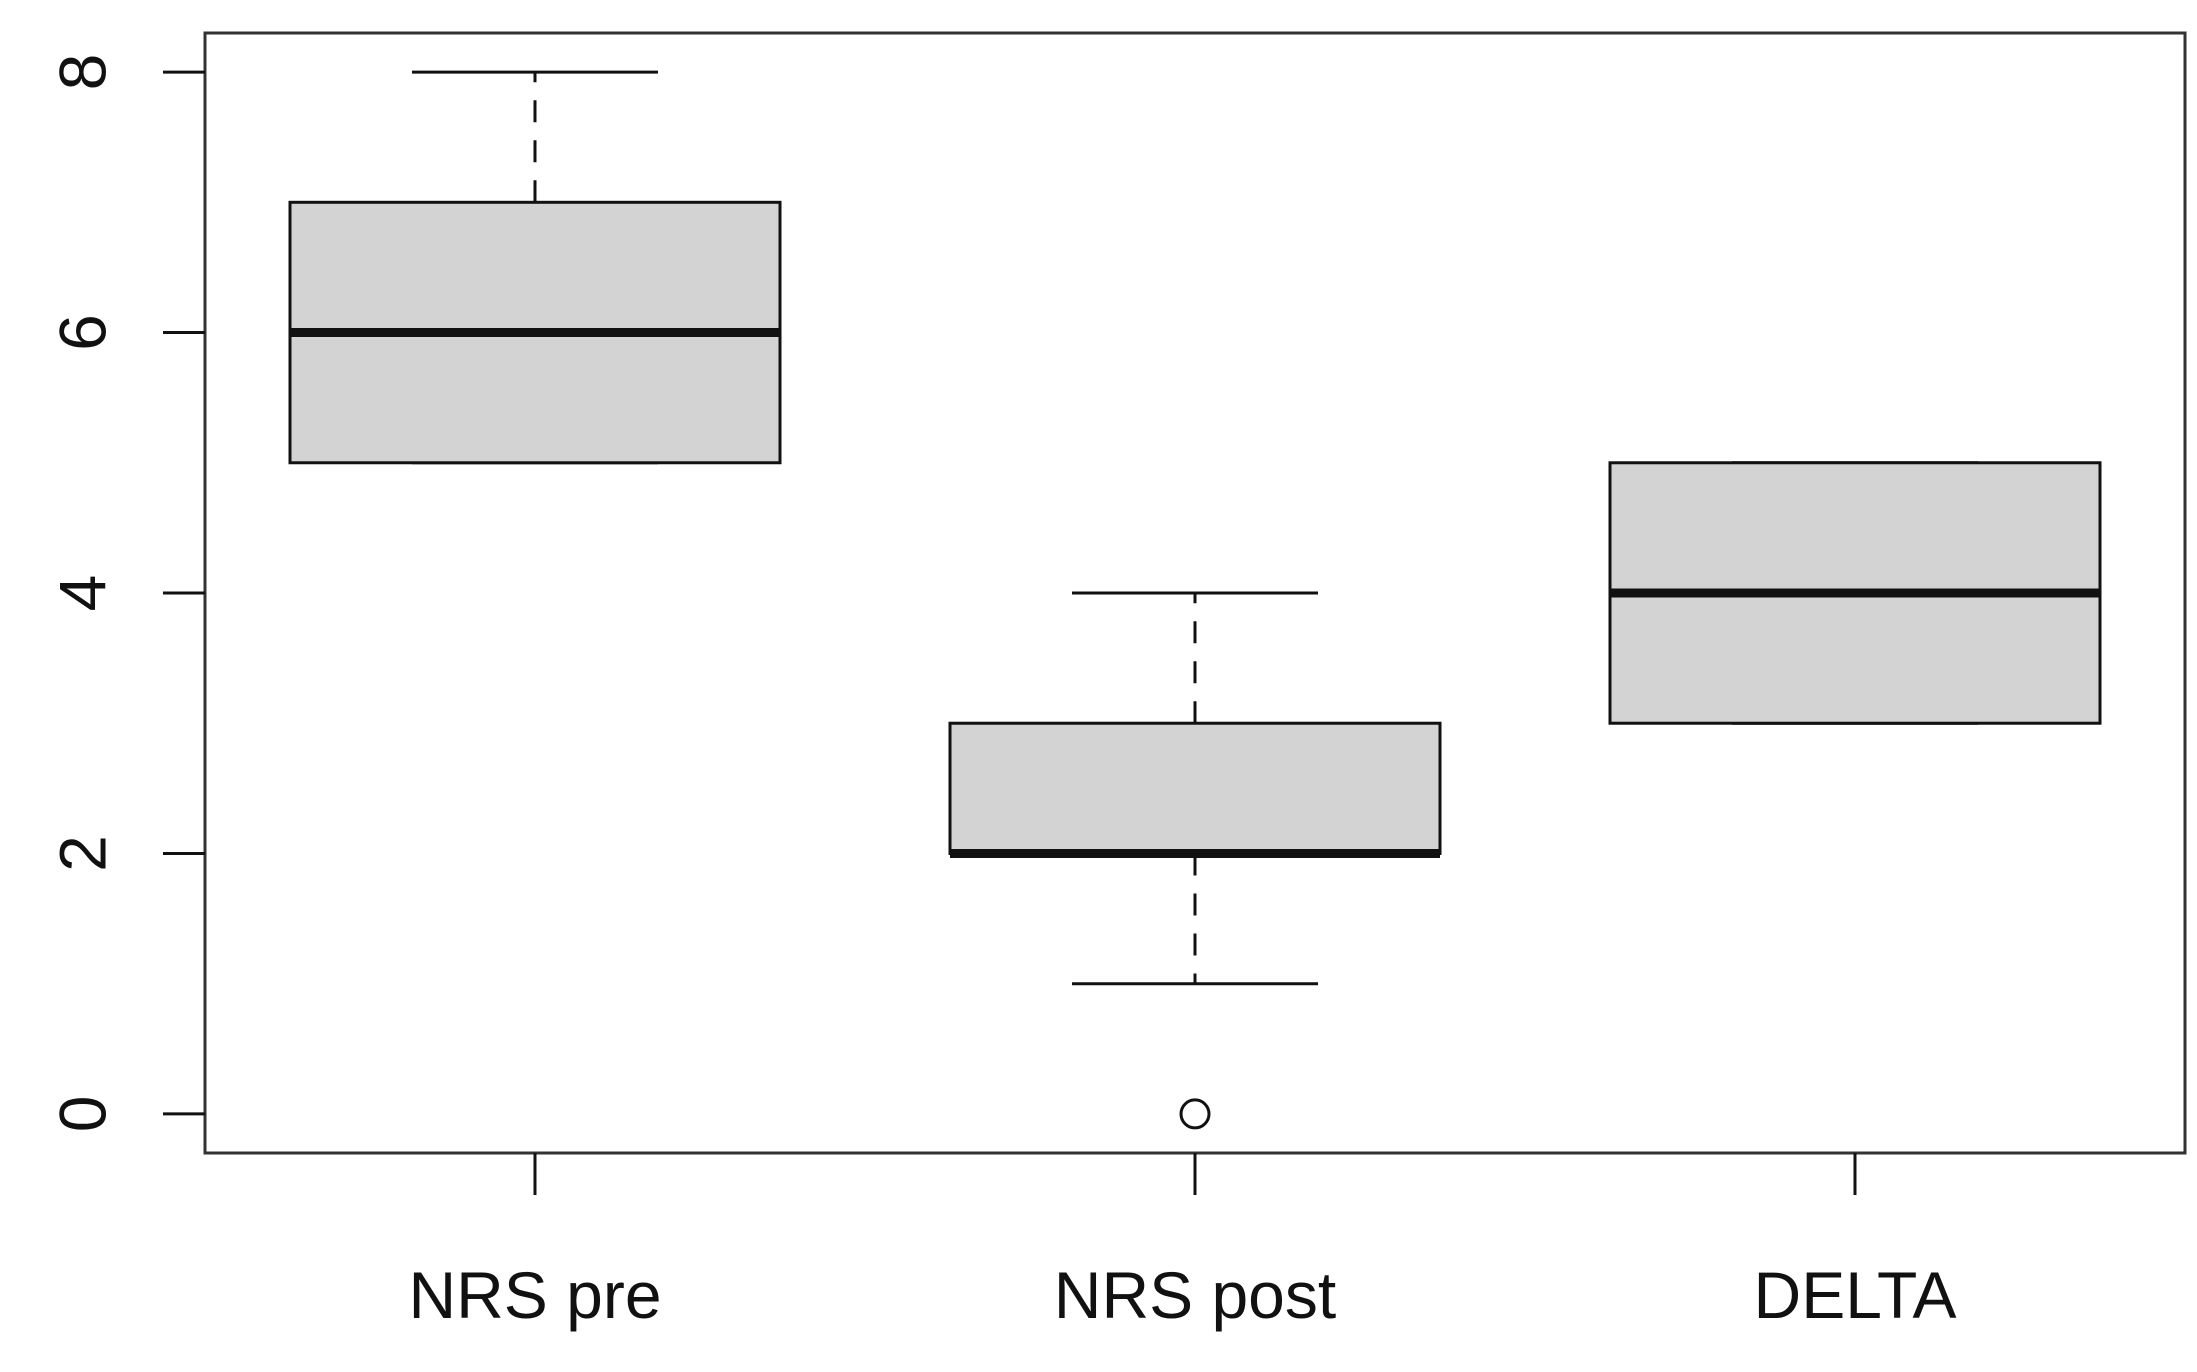 This screenshot has height=1372, width=2197. What do you see at coordinates (534, 1295) in the screenshot?
I see `x-tick-label: NRS pre` at bounding box center [534, 1295].